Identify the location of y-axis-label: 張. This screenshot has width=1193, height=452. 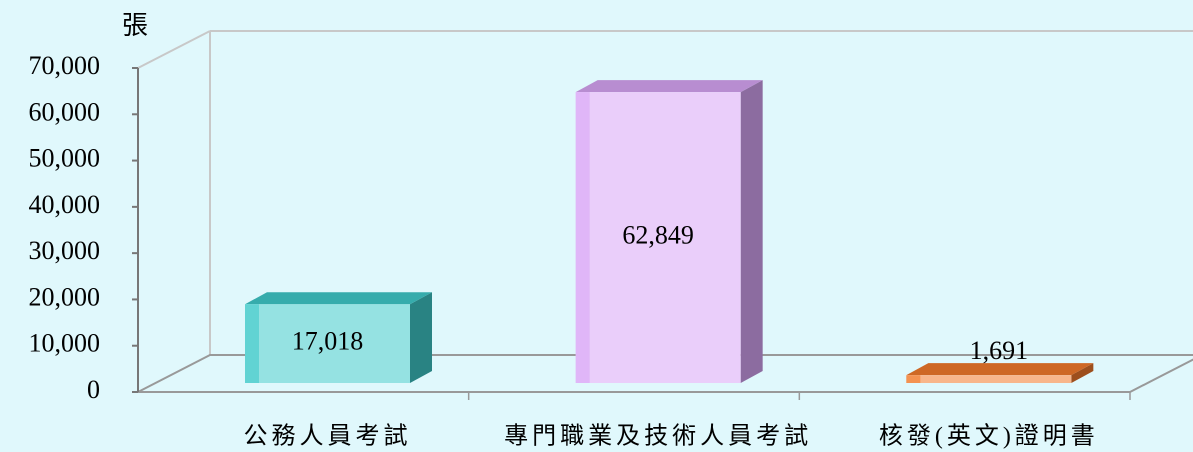
(135, 25).